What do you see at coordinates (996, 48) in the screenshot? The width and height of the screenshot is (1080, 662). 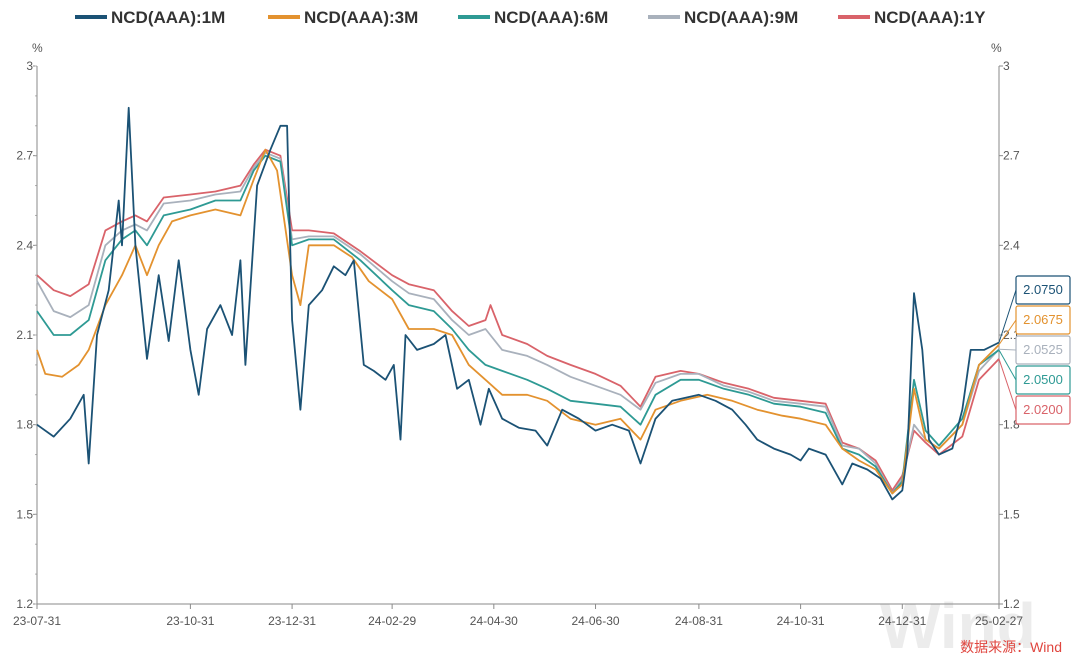 I see `y-unit-right: %` at bounding box center [996, 48].